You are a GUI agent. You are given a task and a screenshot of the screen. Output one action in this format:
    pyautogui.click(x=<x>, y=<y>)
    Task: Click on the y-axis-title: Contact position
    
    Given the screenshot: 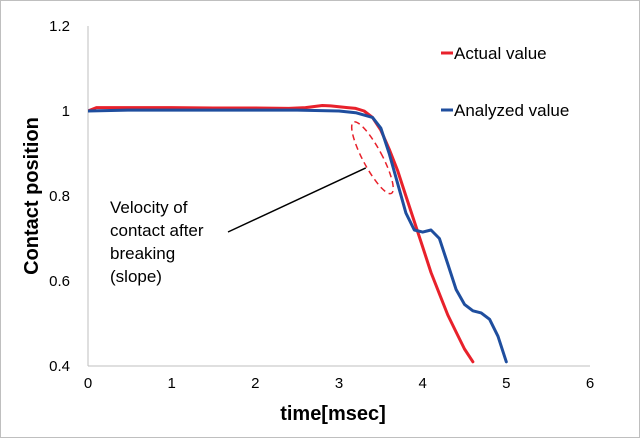 What is the action you would take?
    pyautogui.click(x=32, y=196)
    